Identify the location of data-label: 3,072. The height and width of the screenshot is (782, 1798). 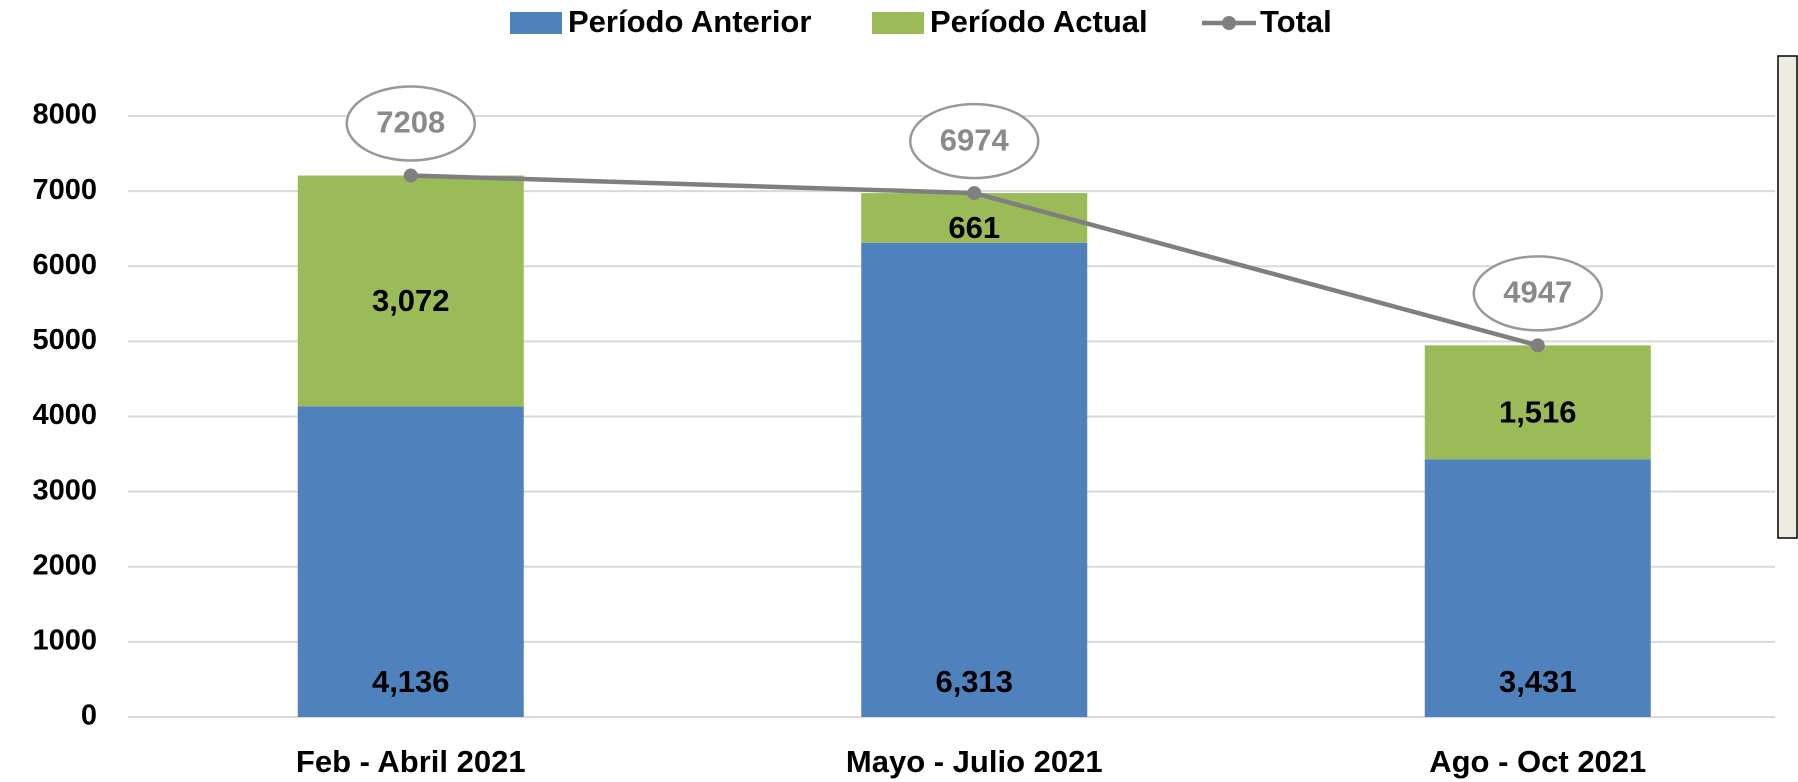
(411, 300).